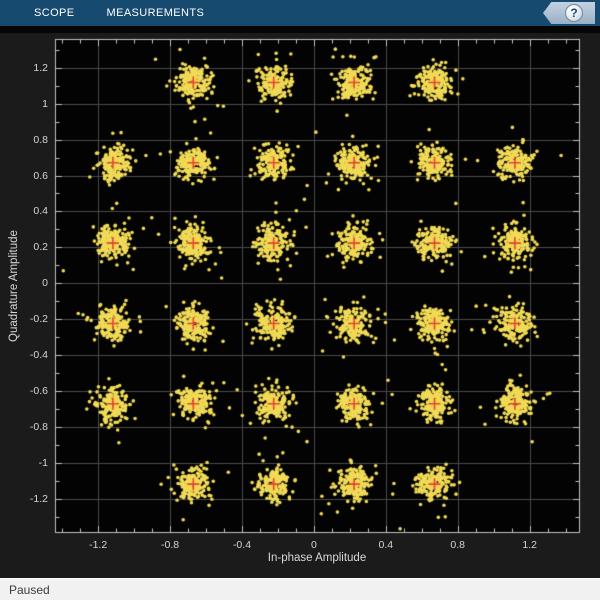 The image size is (600, 600). Describe the element at coordinates (574, 13) in the screenshot. I see `help-icon: ?` at that location.